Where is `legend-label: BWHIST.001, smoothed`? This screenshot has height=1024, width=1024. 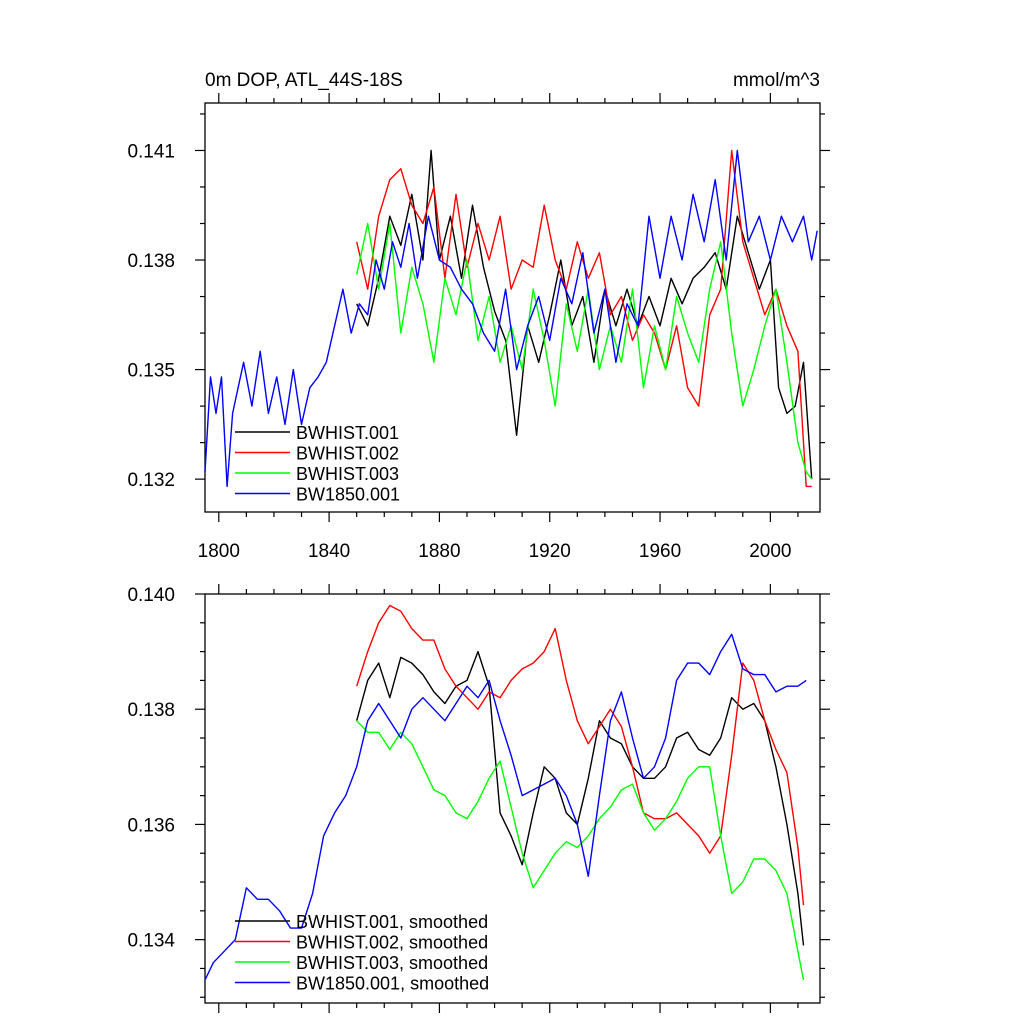 legend-label: BWHIST.001, smoothed is located at coordinates (392, 922).